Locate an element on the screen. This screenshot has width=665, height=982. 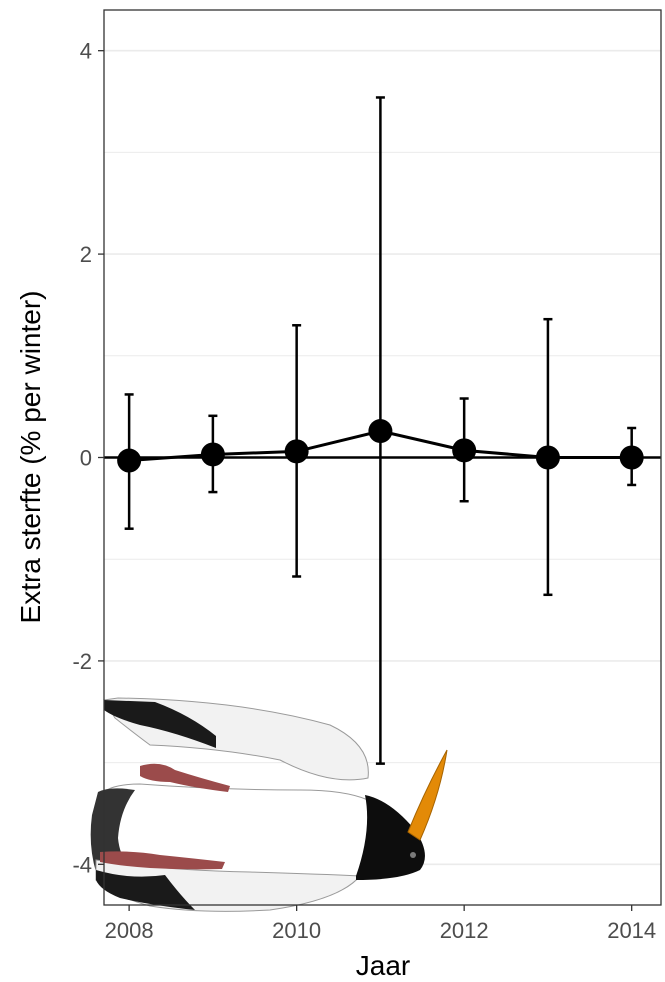
y-tick-label: 4 is located at coordinates (86, 51).